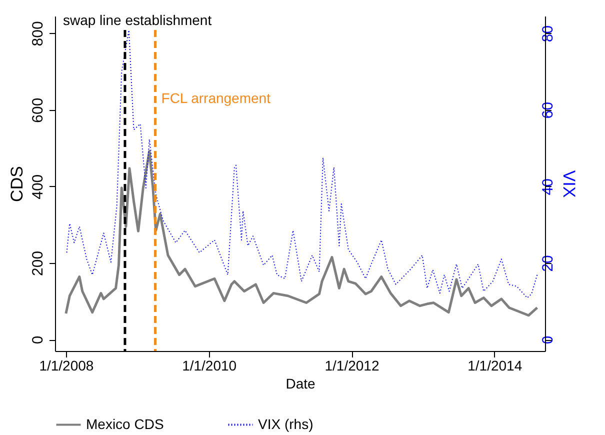 The height and width of the screenshot is (435, 605). I want to click on ref-line-label: swap line establishment, so click(137, 20).